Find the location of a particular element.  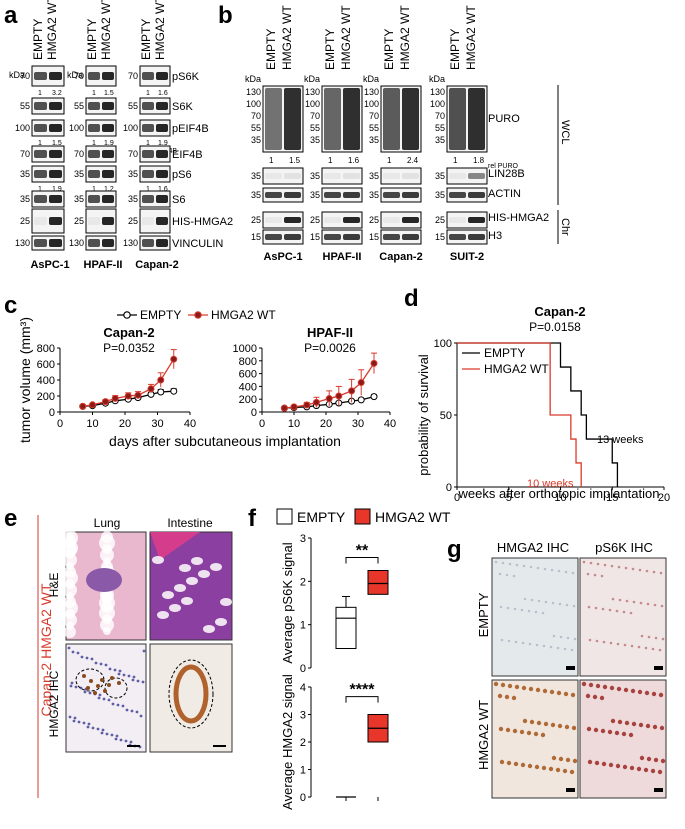

cell-line-label: AsPC-1 is located at coordinates (282, 257).